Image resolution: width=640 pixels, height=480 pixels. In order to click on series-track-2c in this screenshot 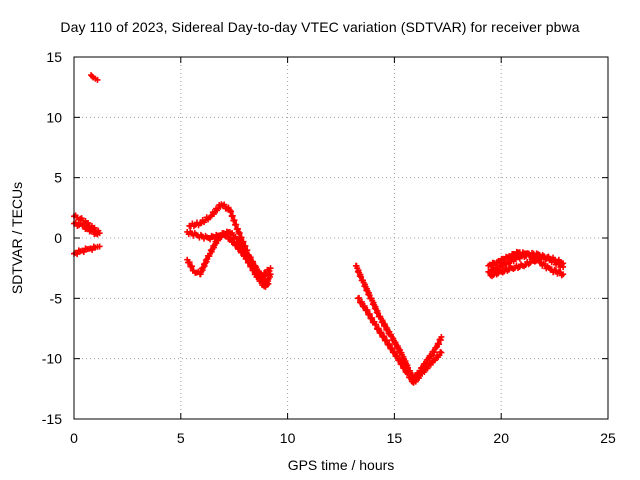, I will do `click(230, 244)`.